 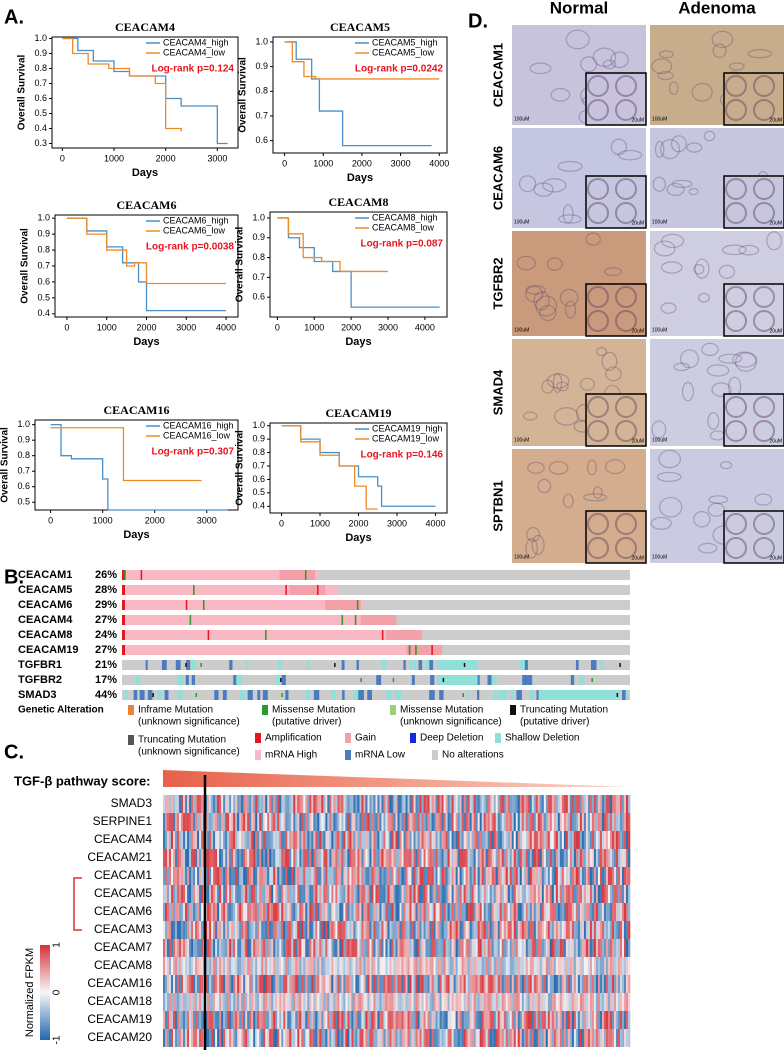 What do you see at coordinates (106, 590) in the screenshot?
I see `alteration-pct: 28%` at bounding box center [106, 590].